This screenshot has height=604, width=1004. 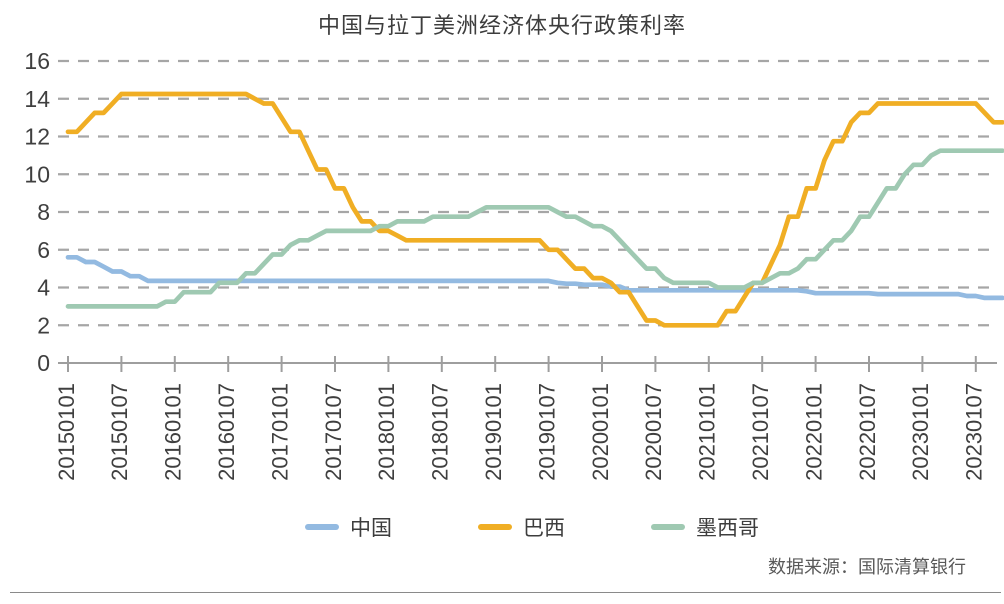 What do you see at coordinates (727, 528) in the screenshot?
I see `legend-label-mexico: 墨西哥` at bounding box center [727, 528].